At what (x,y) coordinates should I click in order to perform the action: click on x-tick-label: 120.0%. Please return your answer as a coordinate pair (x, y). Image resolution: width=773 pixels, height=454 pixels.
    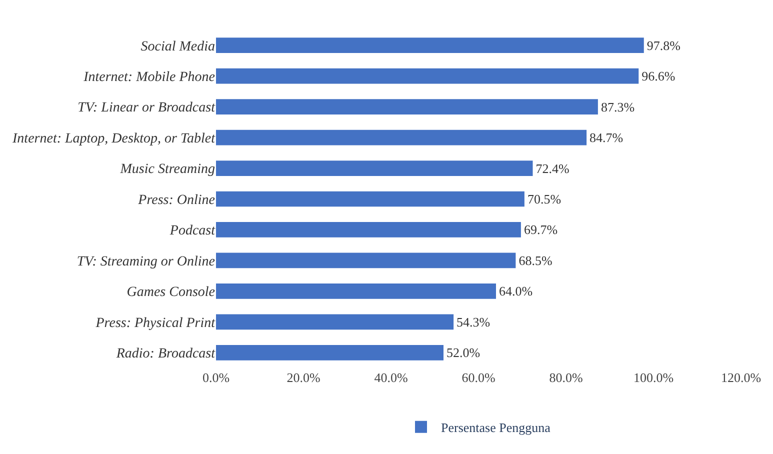
    Looking at the image, I should click on (741, 377).